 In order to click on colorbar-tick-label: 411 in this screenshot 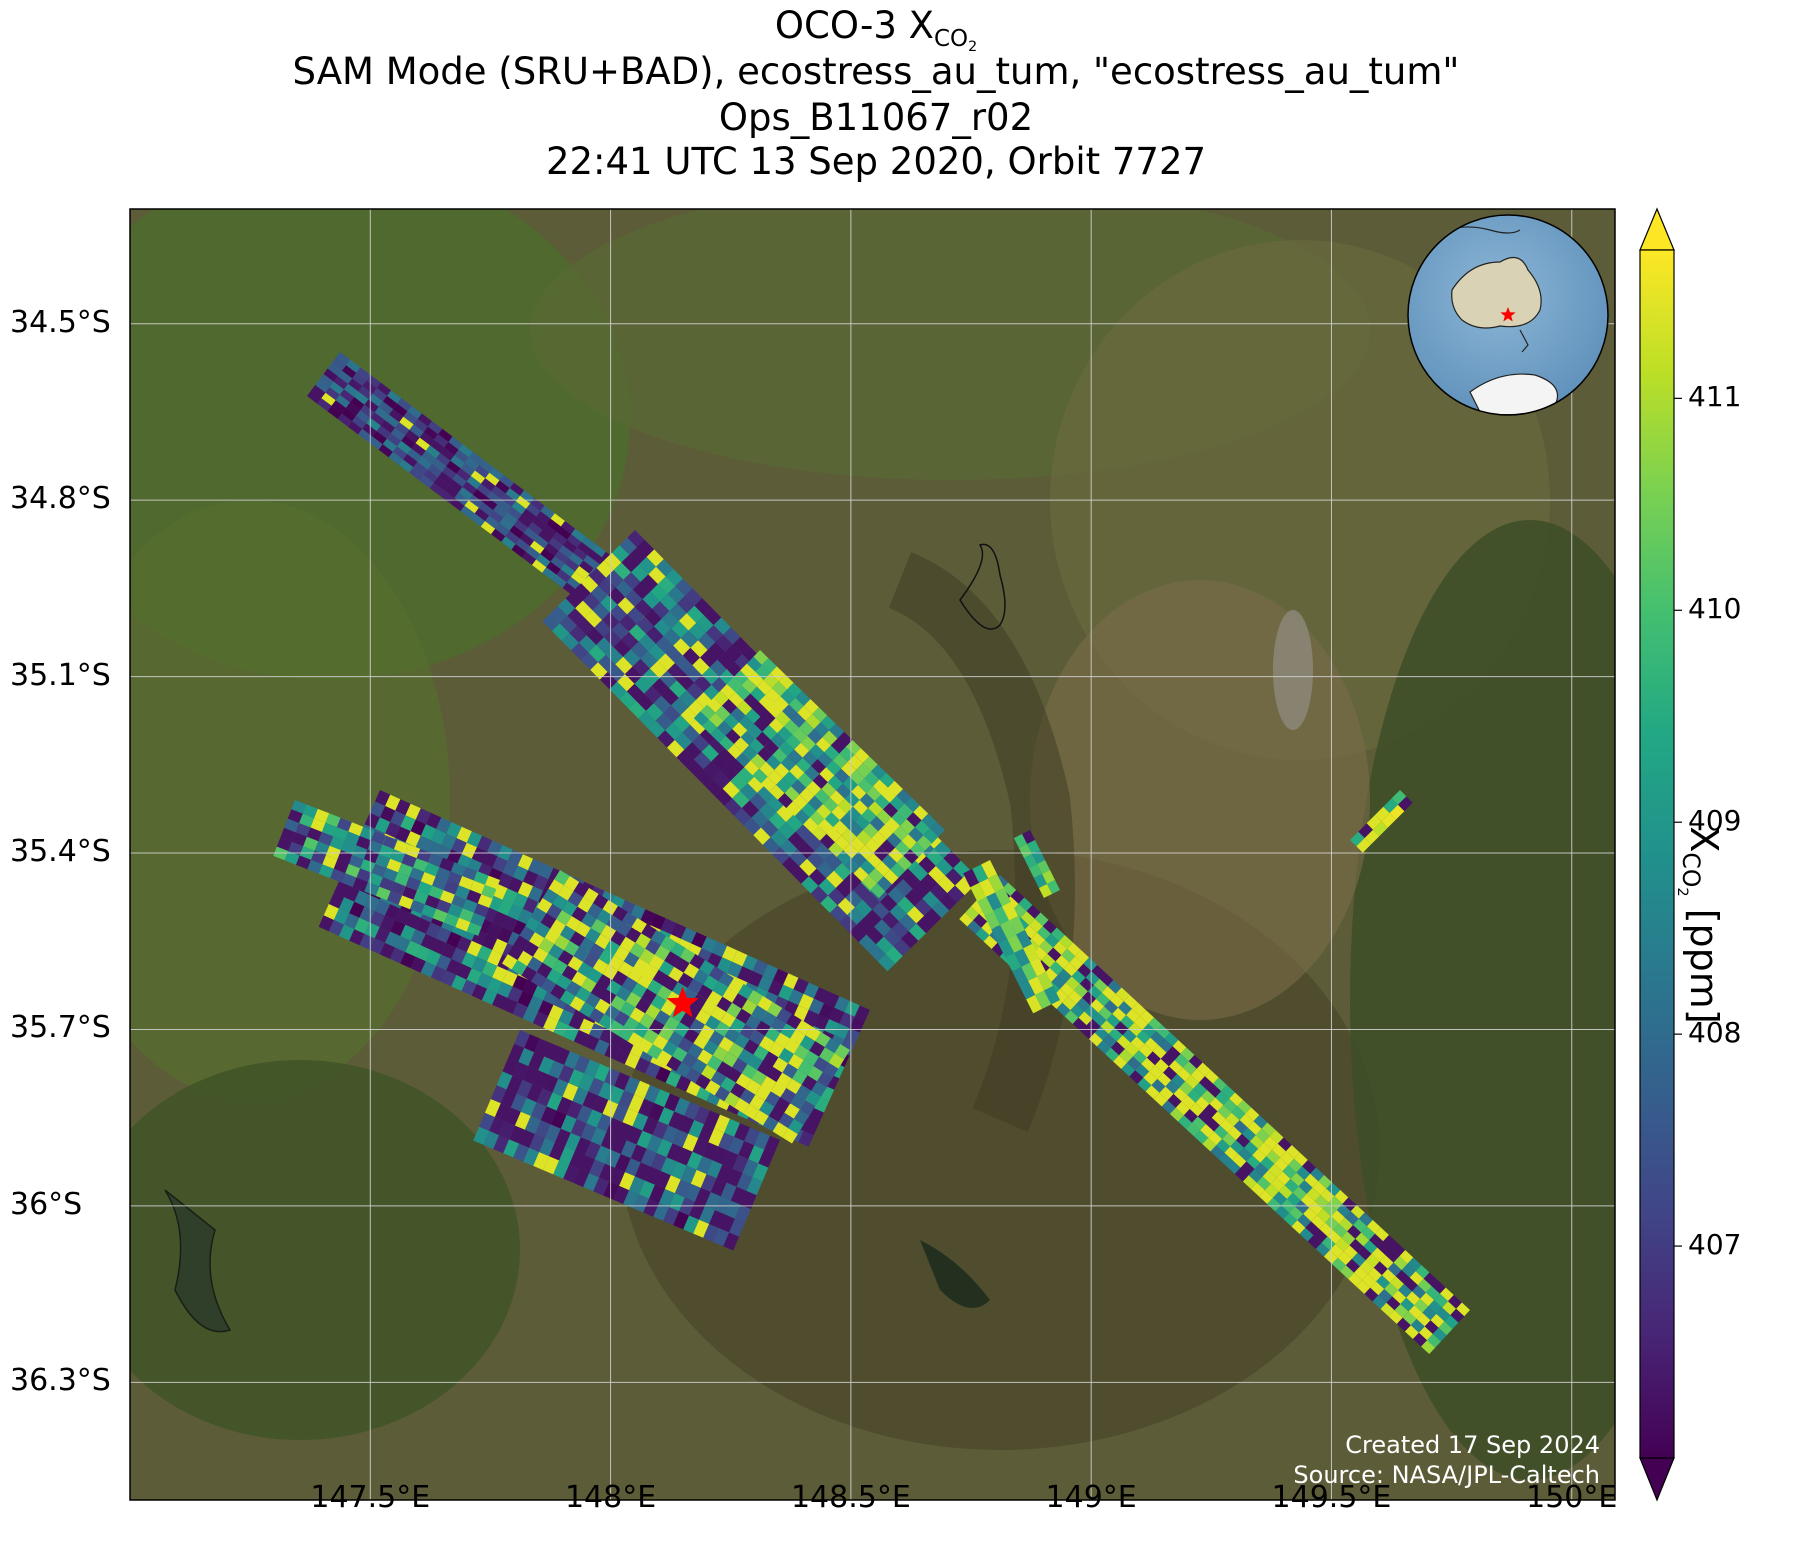, I will do `click(1715, 397)`.